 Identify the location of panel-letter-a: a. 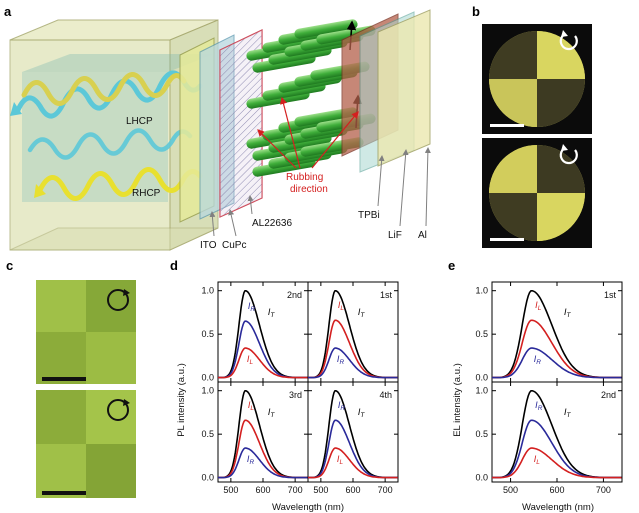
(8, 11).